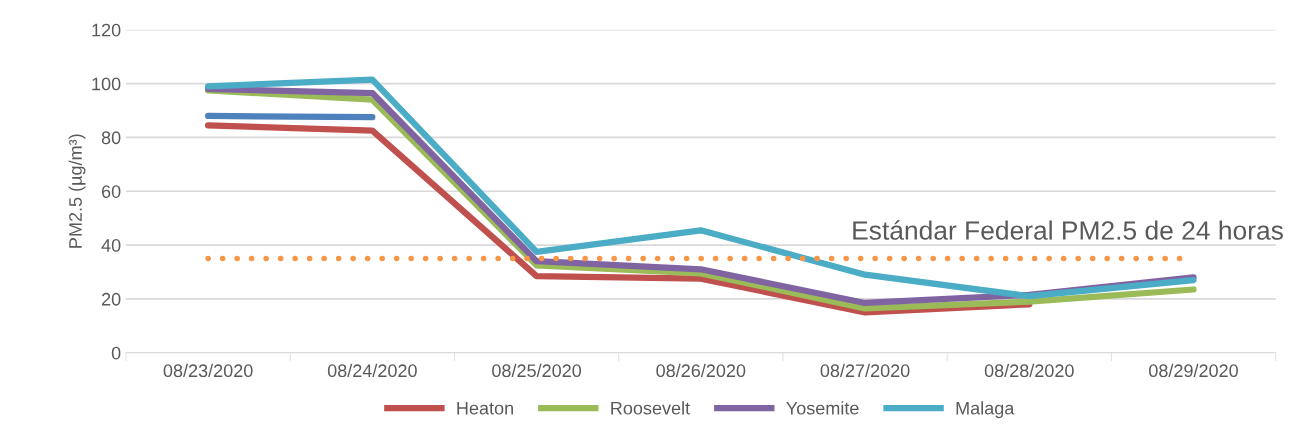 The image size is (1299, 425). I want to click on x-tick-label: 08/29/2020, so click(1193, 370).